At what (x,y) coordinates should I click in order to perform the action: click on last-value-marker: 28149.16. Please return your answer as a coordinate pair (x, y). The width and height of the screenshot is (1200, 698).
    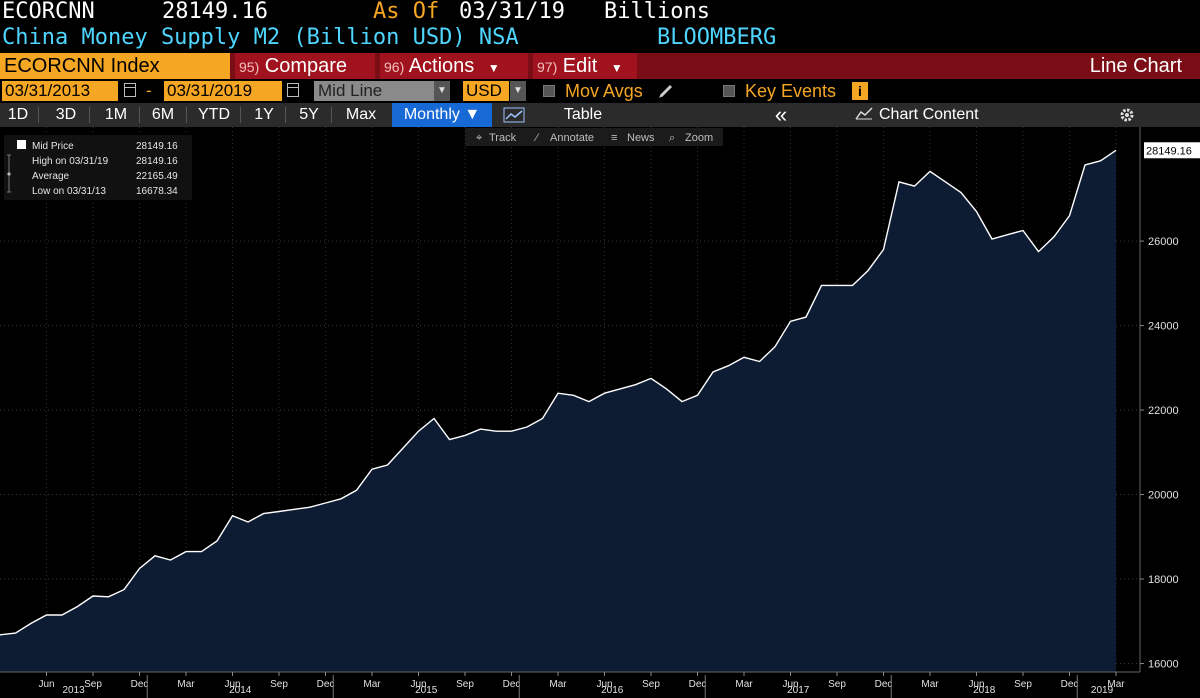
    Looking at the image, I should click on (1172, 150).